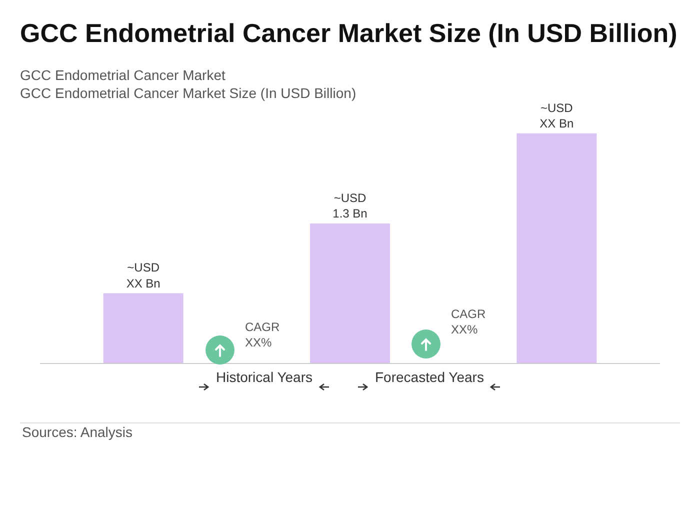 The width and height of the screenshot is (700, 520). What do you see at coordinates (429, 377) in the screenshot?
I see `text: Forecasted Years` at bounding box center [429, 377].